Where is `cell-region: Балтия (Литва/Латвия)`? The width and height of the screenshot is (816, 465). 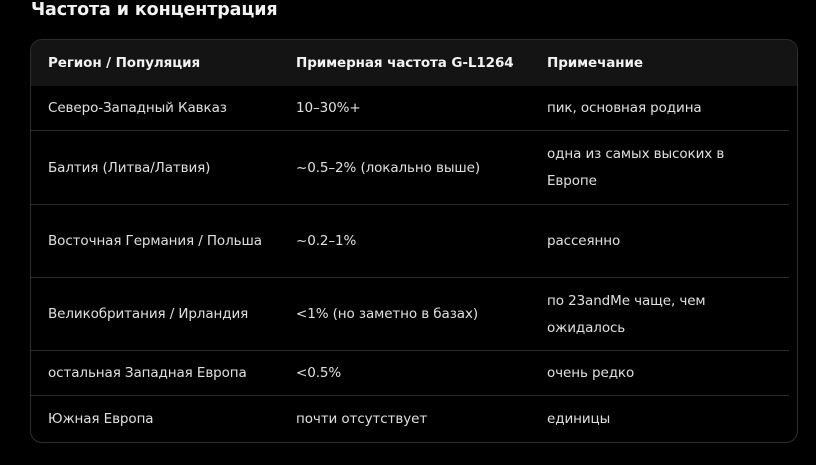
cell-region: Балтия (Литва/Латвия) is located at coordinates (129, 167).